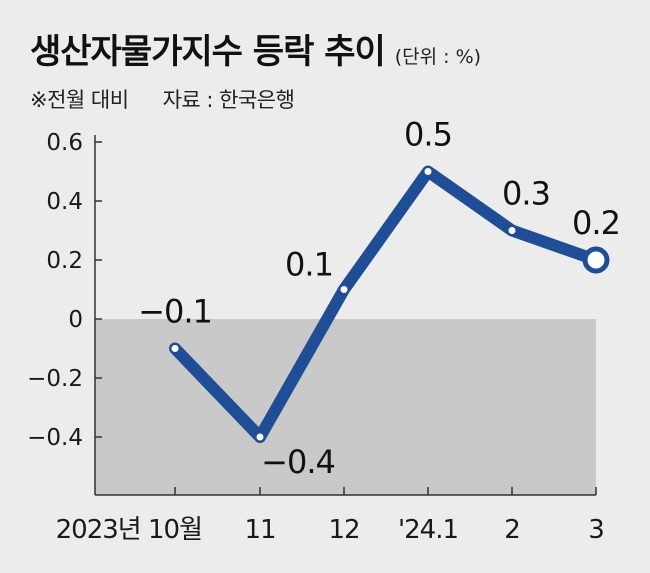 Image resolution: width=650 pixels, height=573 pixels. What do you see at coordinates (64, 290) in the screenshot?
I see `y-axis-ticks: 0.6 0.4 0.2 0 −0.2 −0.4` at bounding box center [64, 290].